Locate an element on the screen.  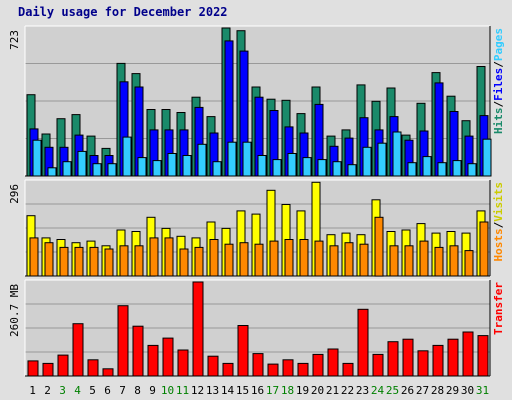
day-label: 15 is located at coordinates (242, 390).